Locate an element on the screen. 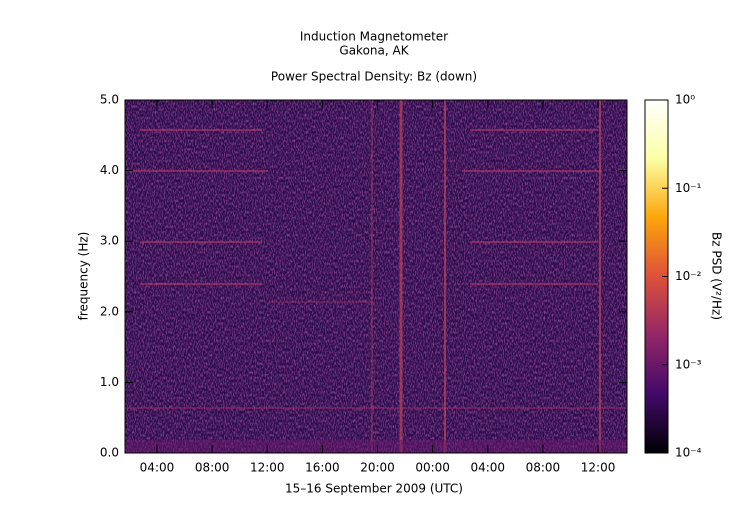 This screenshot has width=749, height=530. y-tick-label: 5.0 is located at coordinates (109, 100).